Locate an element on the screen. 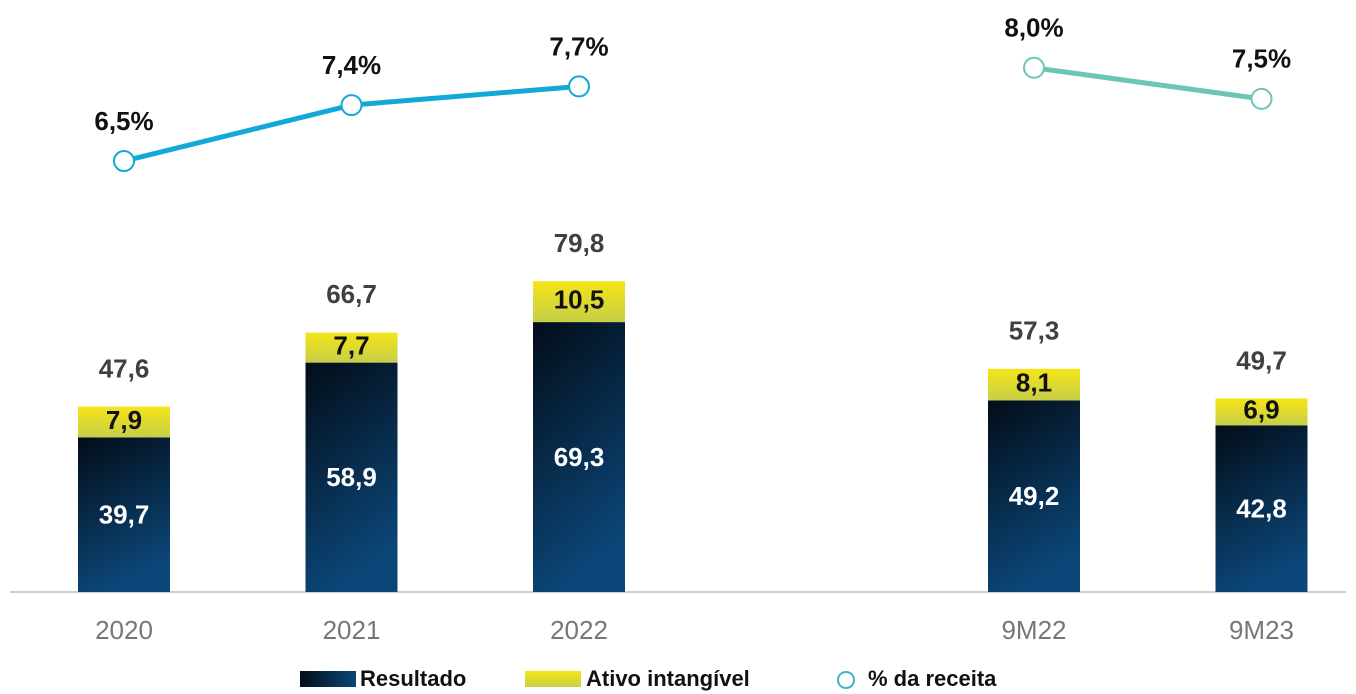 Image resolution: width=1356 pixels, height=694 pixels. data-label: 7,4% is located at coordinates (351, 65).